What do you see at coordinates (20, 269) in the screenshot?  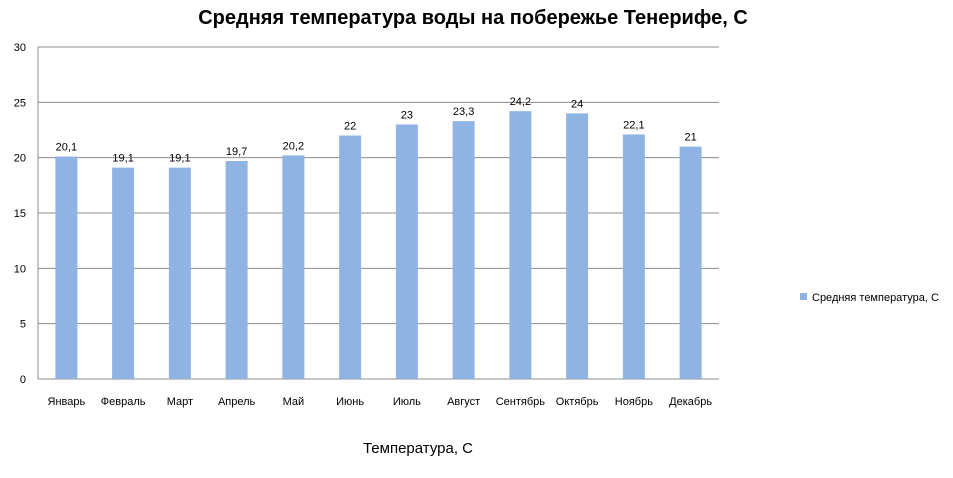 I see `y-tick-label: 10` at bounding box center [20, 269].